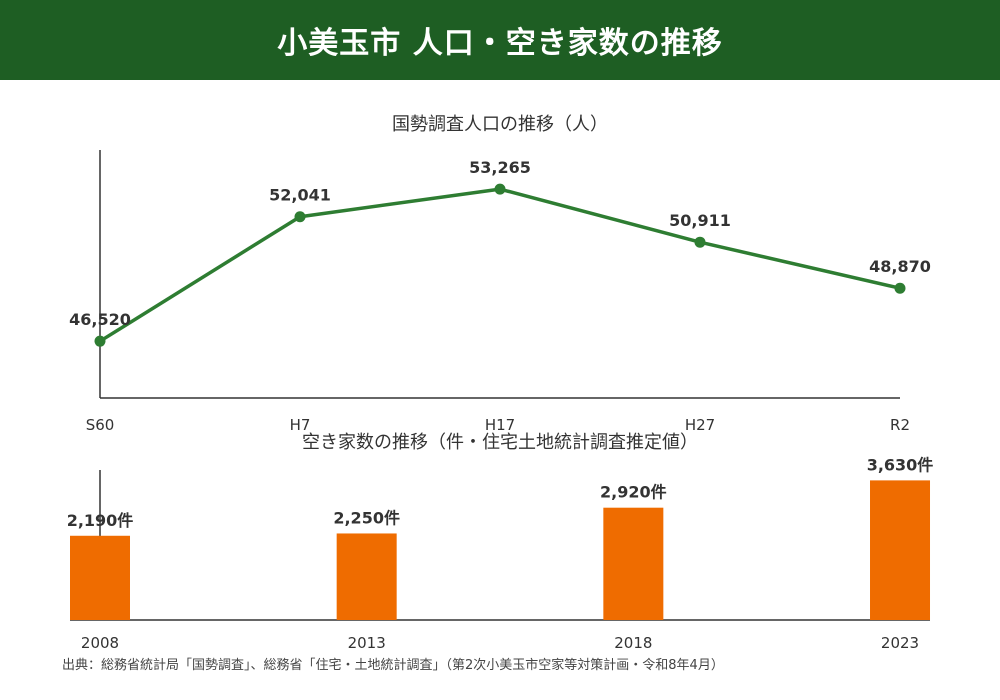  Describe the element at coordinates (300, 425) in the screenshot. I see `population-x-tick: H7` at that location.